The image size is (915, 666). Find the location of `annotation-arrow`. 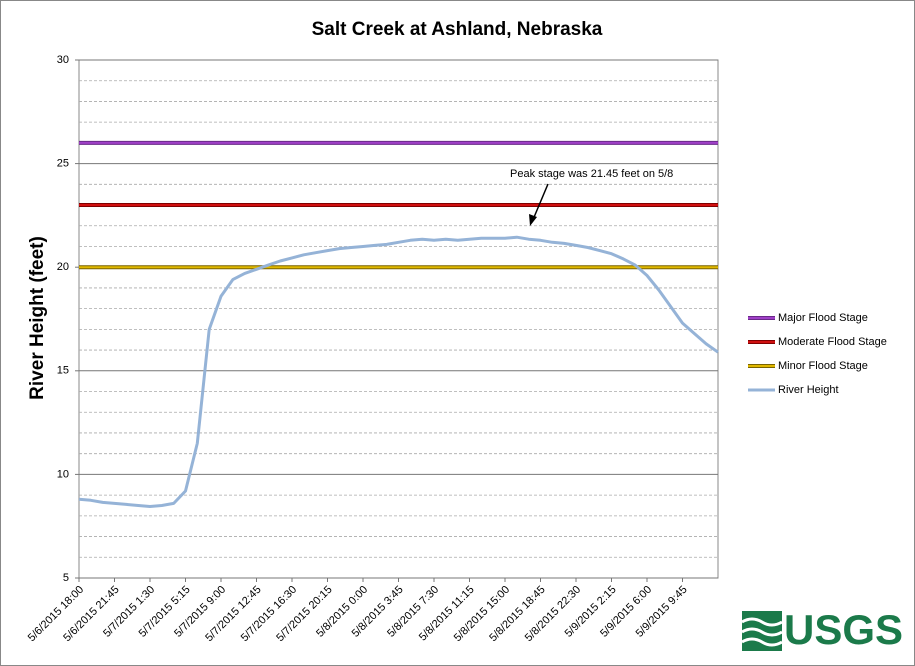

annotation-arrow is located at coordinates (540, 203).